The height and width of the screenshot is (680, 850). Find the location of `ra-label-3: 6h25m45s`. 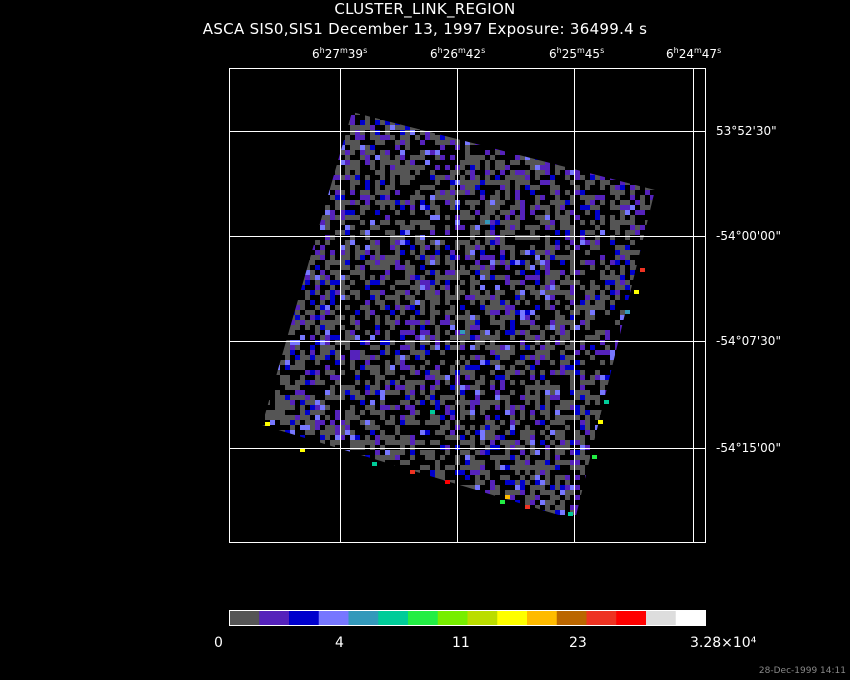

ra-label-3: 6h25m45s is located at coordinates (577, 53).